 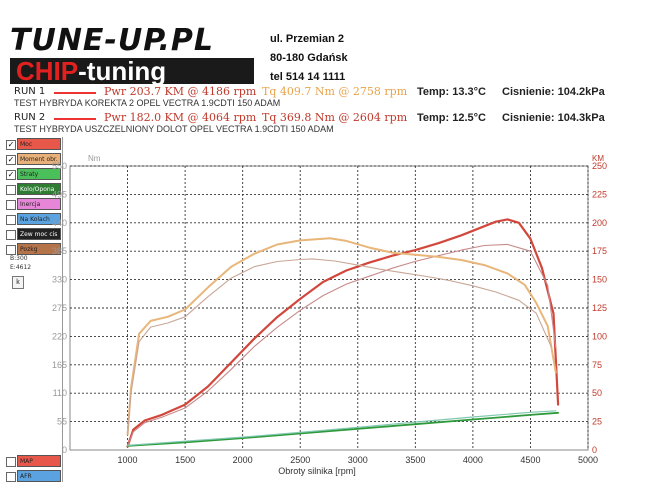 What do you see at coordinates (180, 91) in the screenshot?
I see `run1-power: Pwr 203.7 KM @ 4186 rpm` at bounding box center [180, 91].